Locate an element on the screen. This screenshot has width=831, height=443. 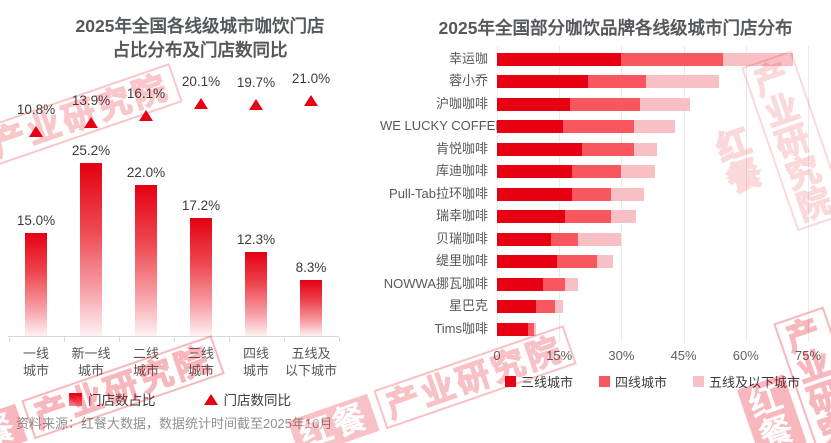
legend-label: 门店数同比 is located at coordinates (257, 400).